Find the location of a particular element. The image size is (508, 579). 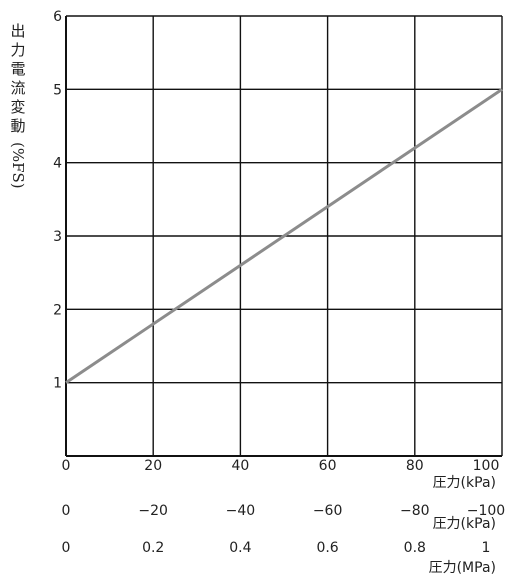

y-axis-label-unit: (%FS) is located at coordinates (18, 165).